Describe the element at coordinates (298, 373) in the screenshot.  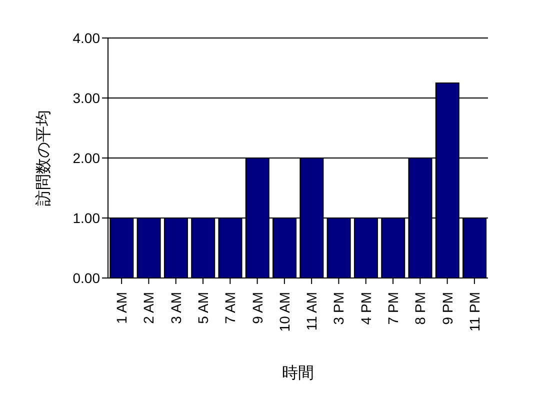
I see `x-axis-title: 時間` at that location.